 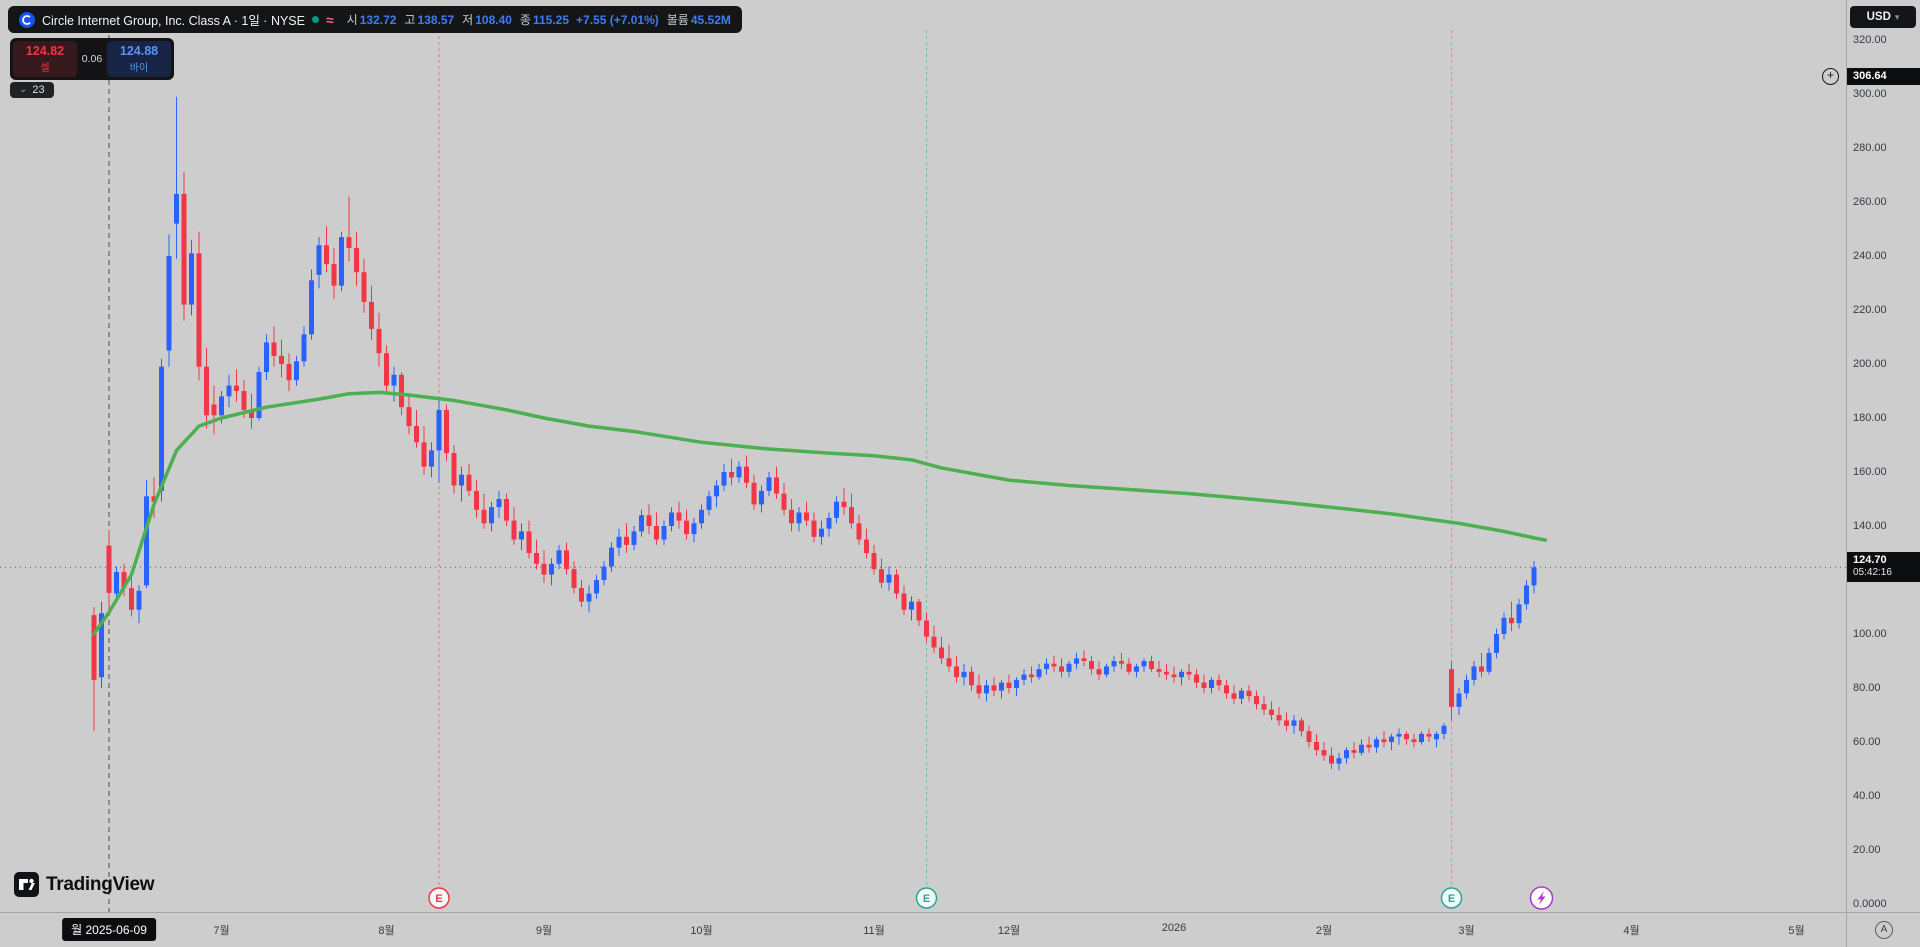 I want to click on close-value: 115.25, so click(x=551, y=19).